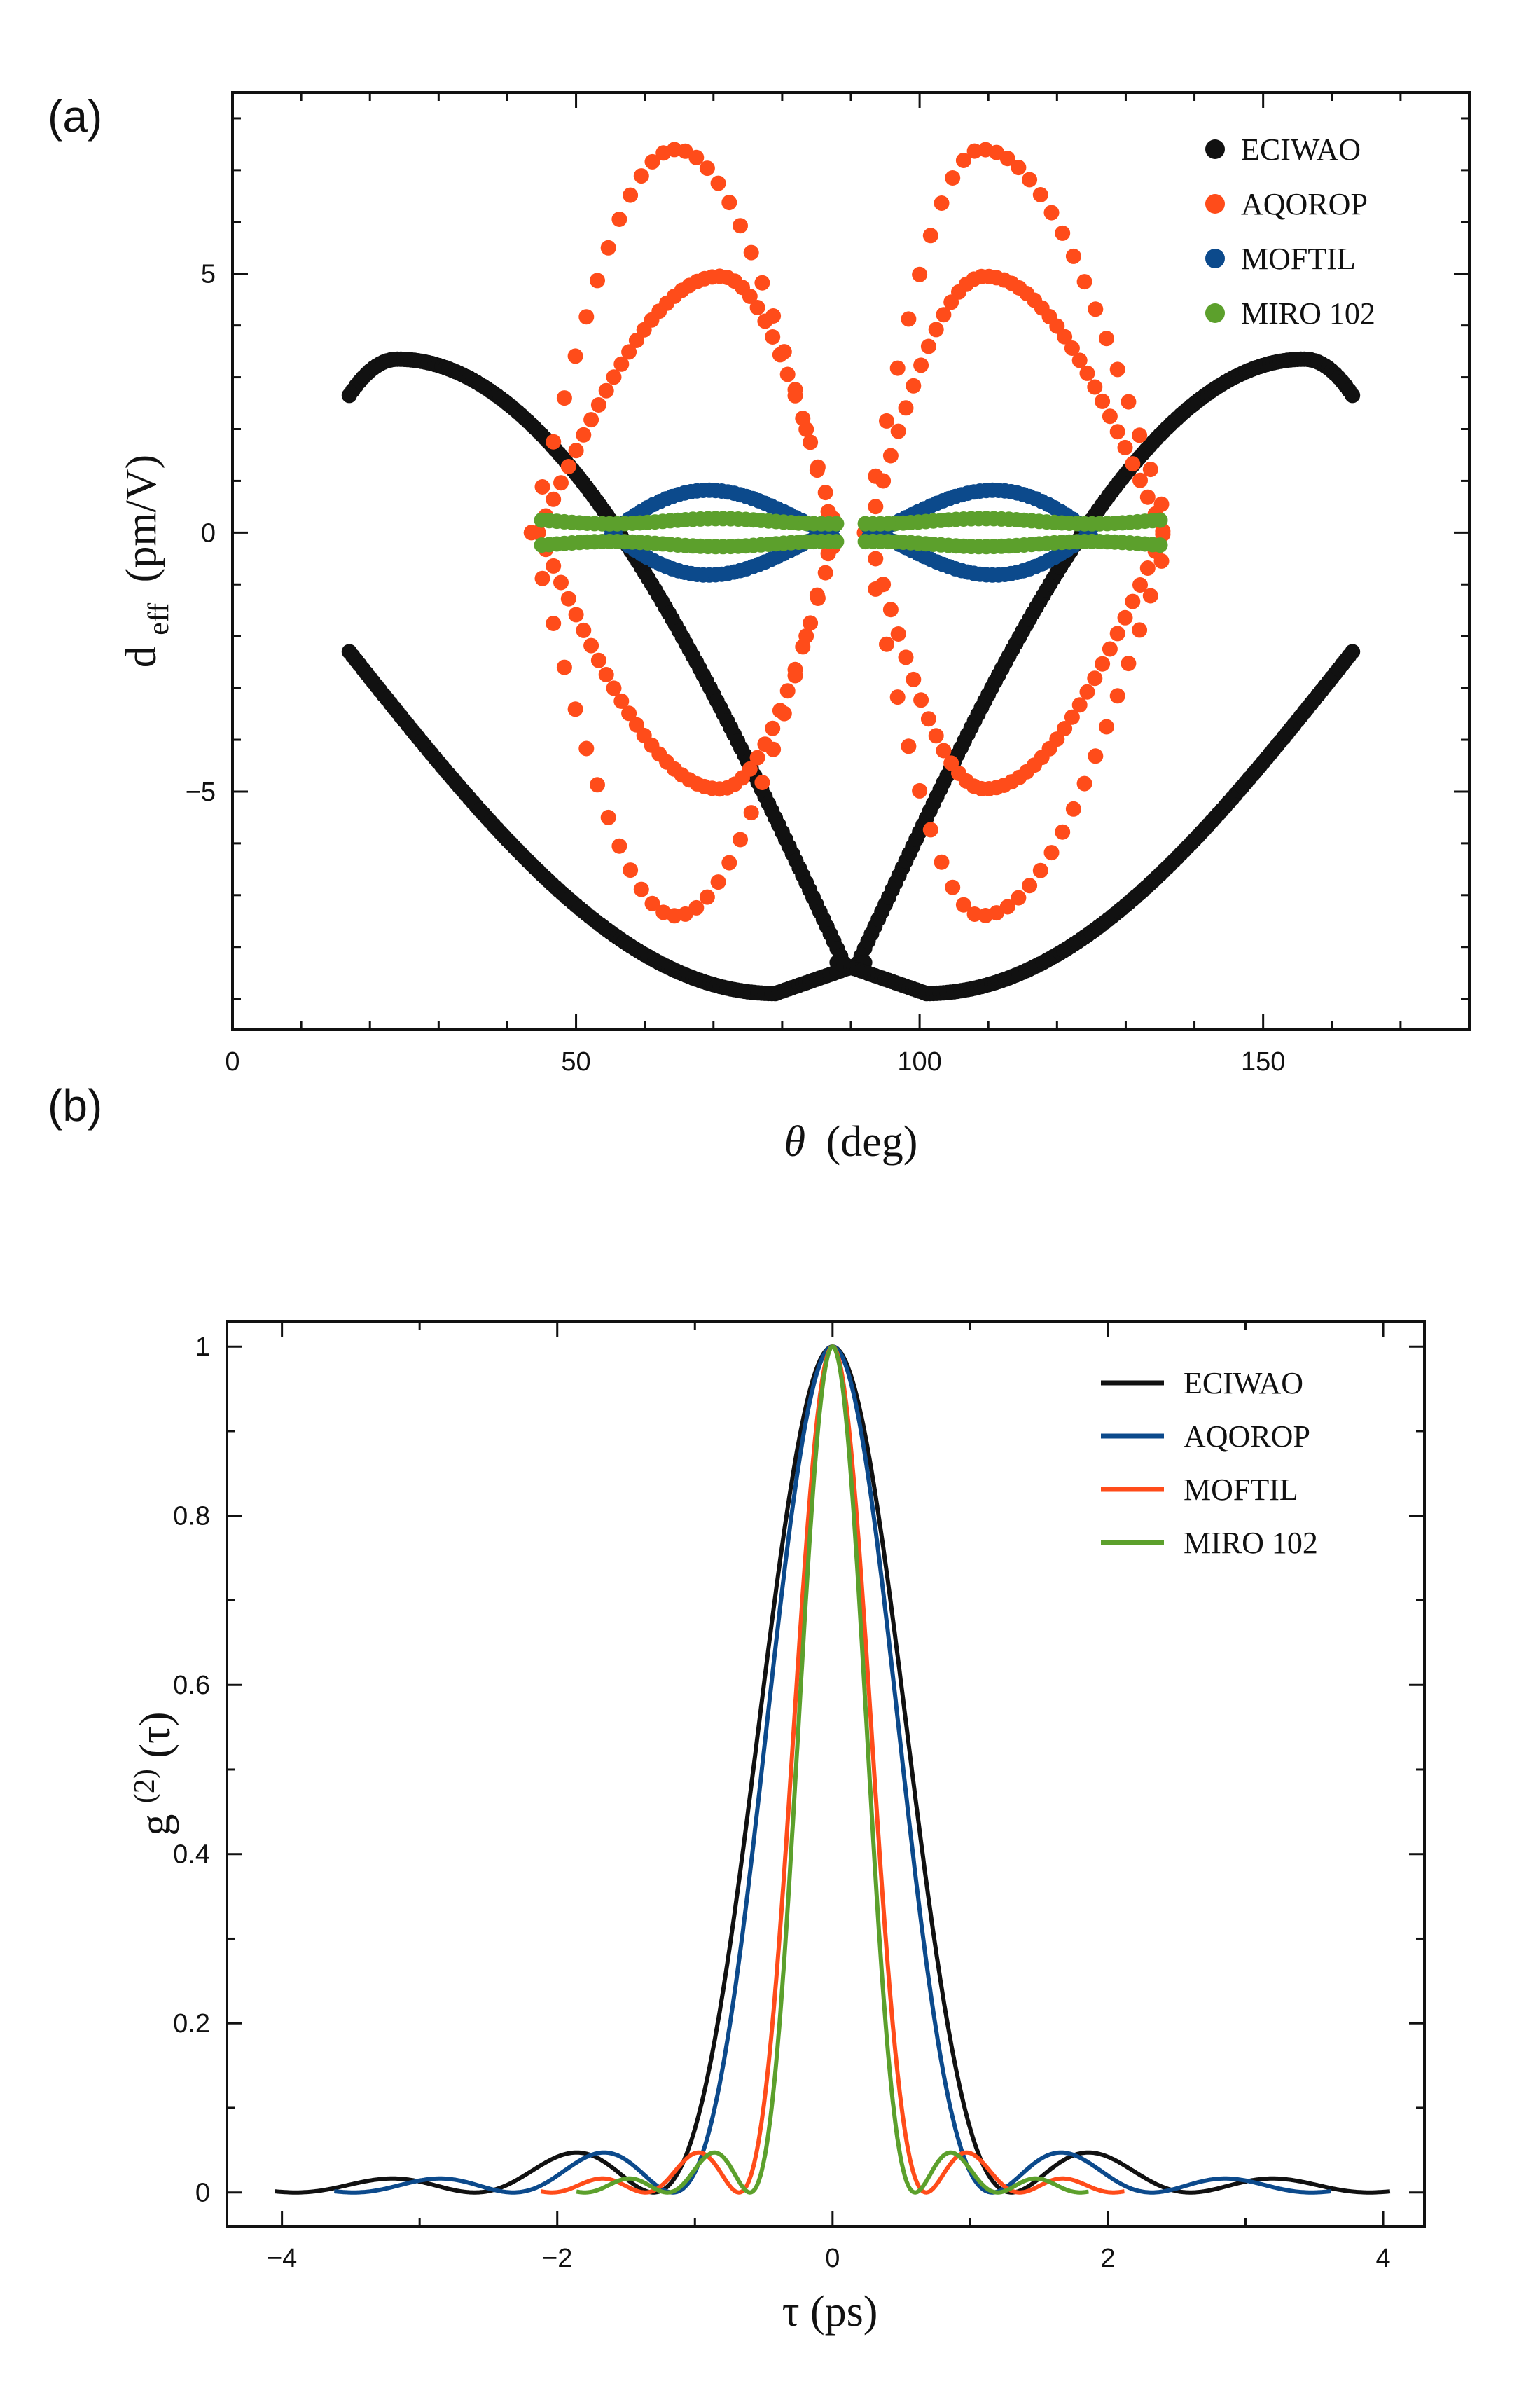 The width and height of the screenshot is (1540, 2400). Describe the element at coordinates (1107, 2258) in the screenshot. I see `x-tick-label: 2` at that location.